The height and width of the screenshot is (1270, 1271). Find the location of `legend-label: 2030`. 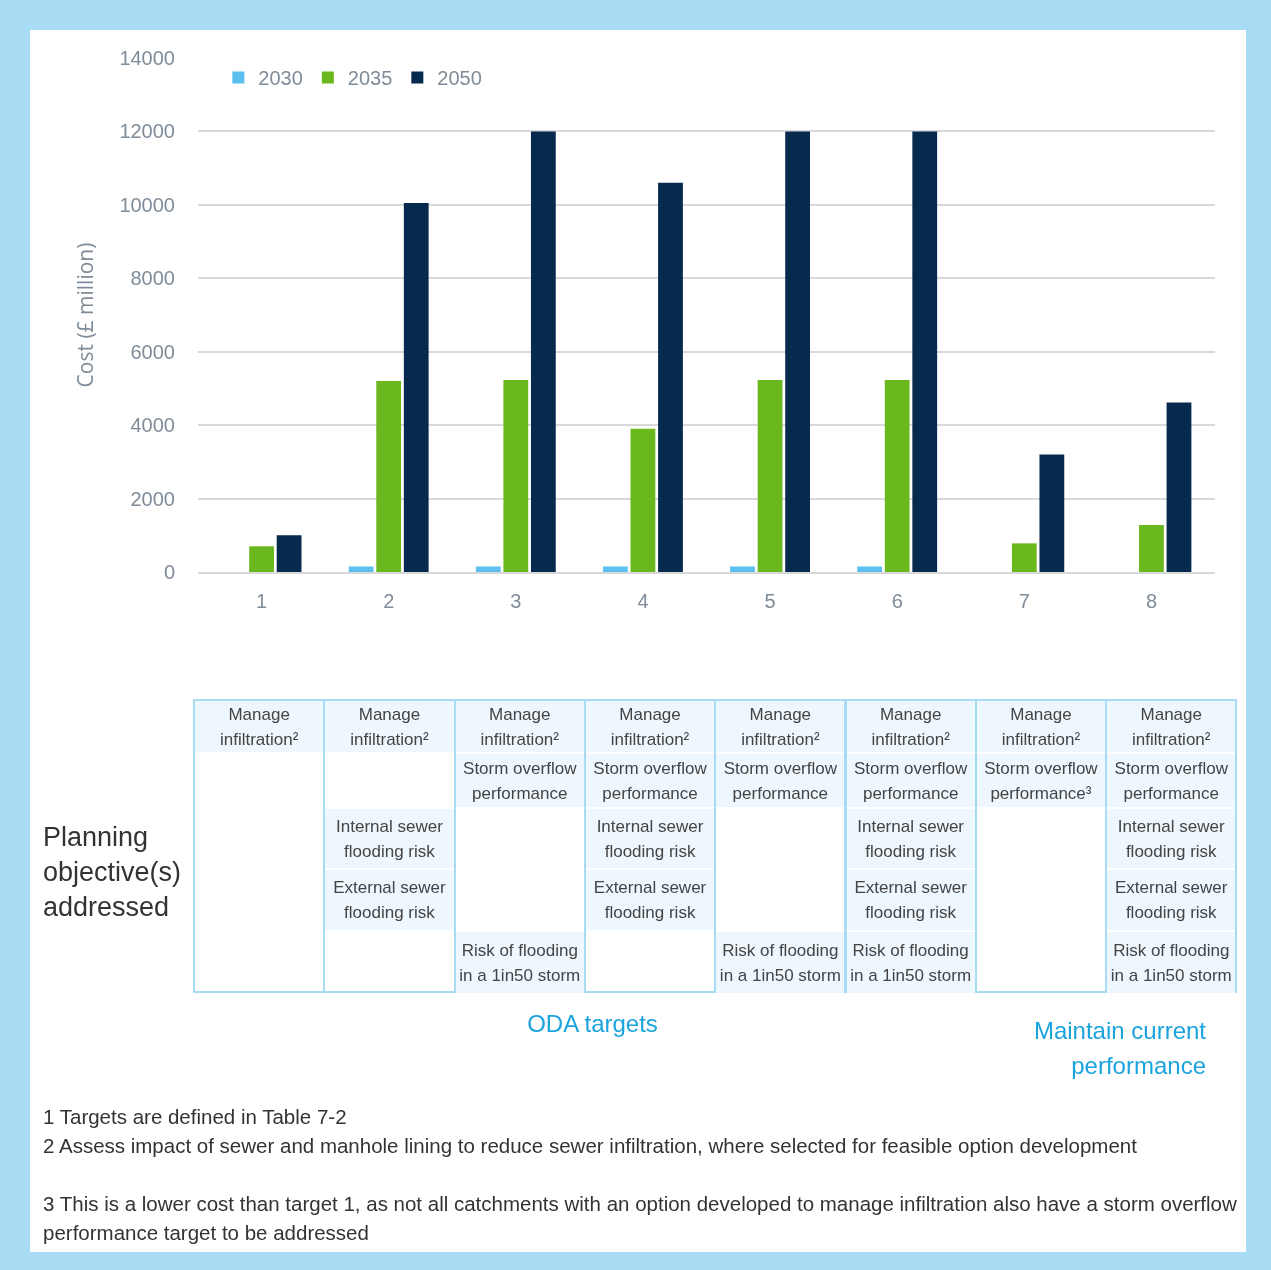

legend-label: 2030 is located at coordinates (280, 78).